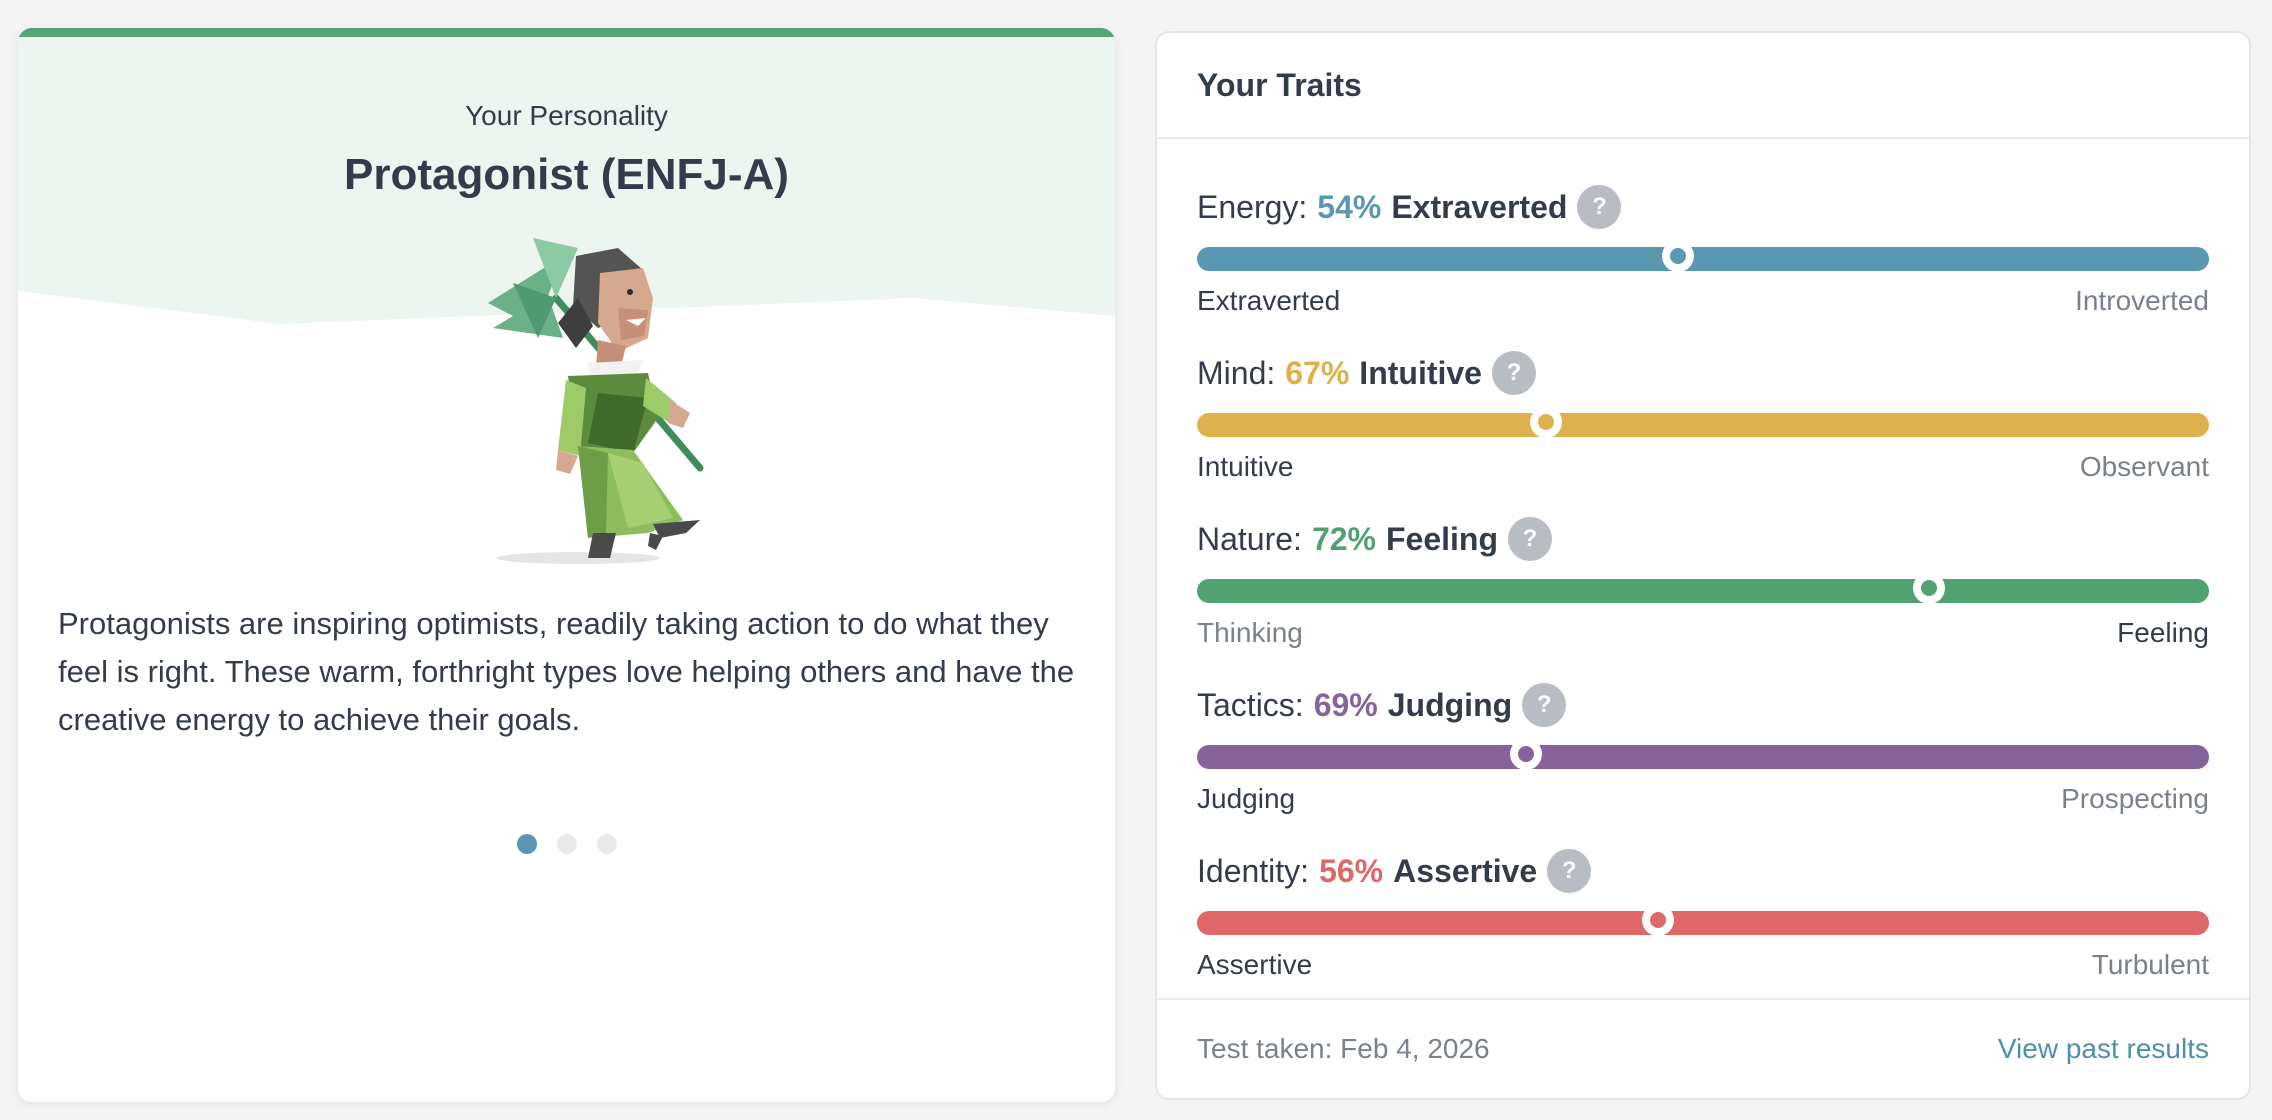  I want to click on trait-left-label: Intuitive, so click(1245, 466).